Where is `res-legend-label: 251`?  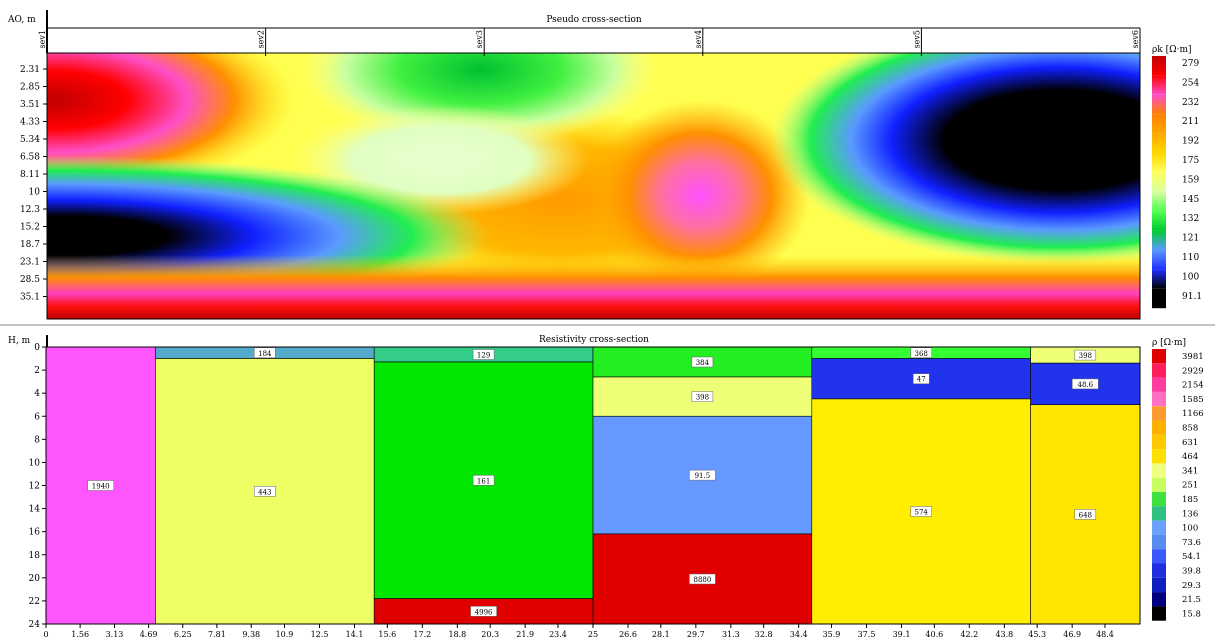
res-legend-label: 251 is located at coordinates (1190, 486).